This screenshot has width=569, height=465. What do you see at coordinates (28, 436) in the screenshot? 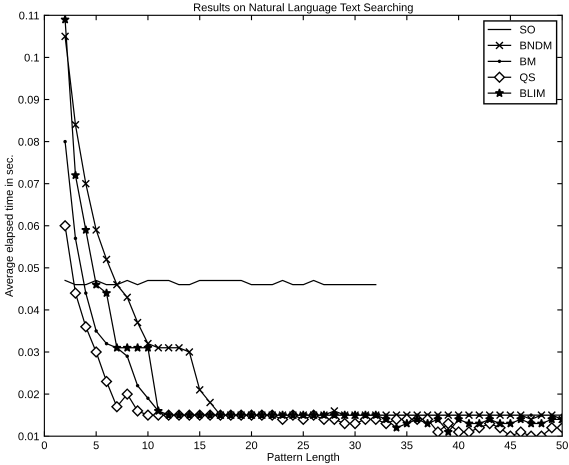
I see `y-tick-label: 0.01` at bounding box center [28, 436].